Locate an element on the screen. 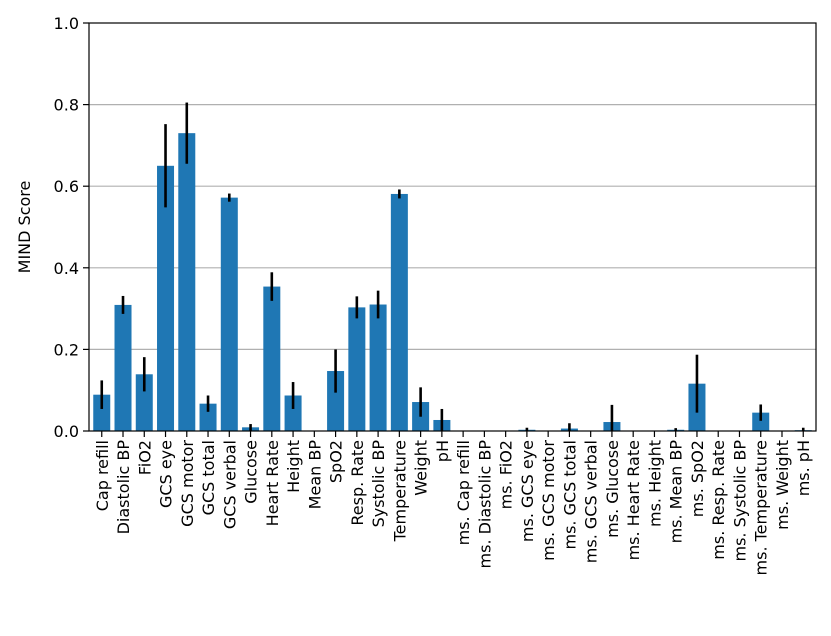 This screenshot has width=831, height=636. x-tick-label: ms. GCS verbal is located at coordinates (591, 501).